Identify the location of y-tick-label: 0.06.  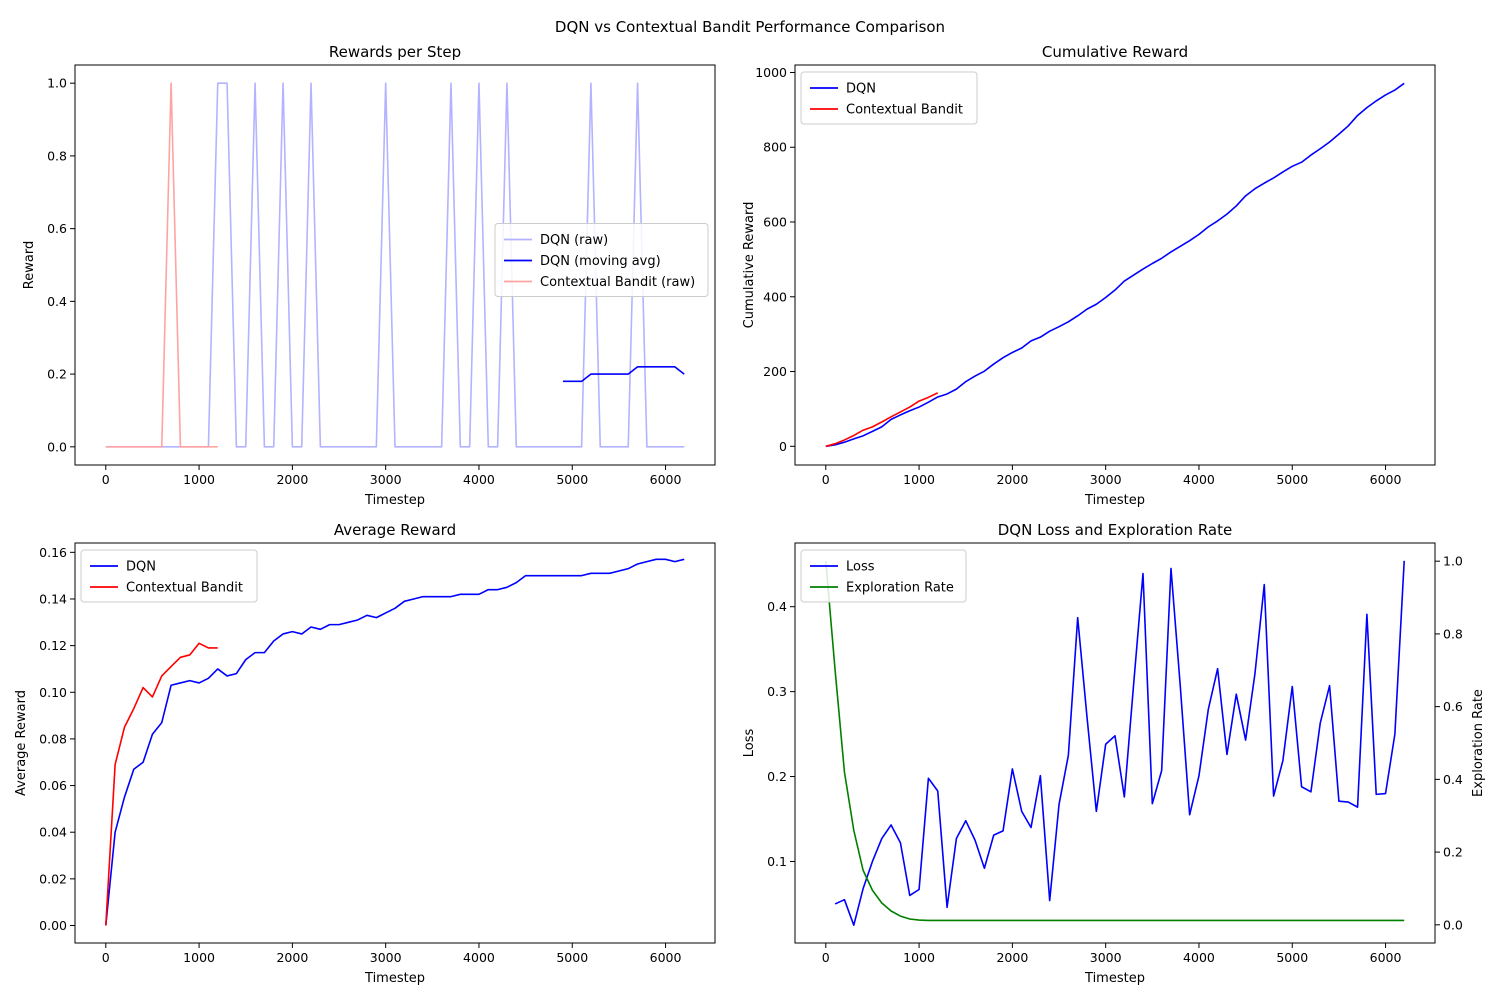
(53, 785).